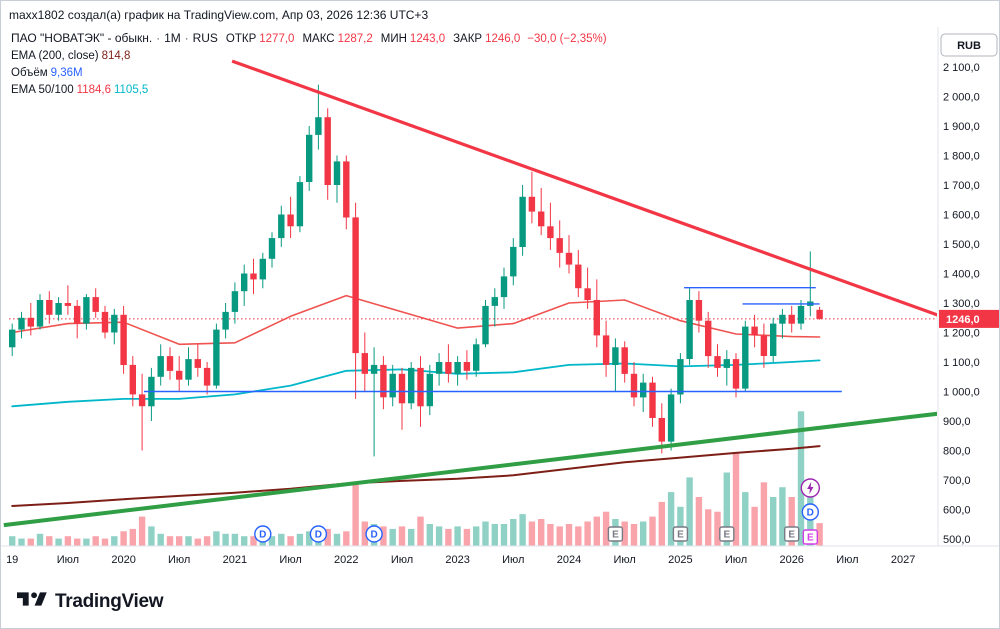 This screenshot has width=1000, height=629. Describe the element at coordinates (393, 39) in the screenshot. I see `low-label: МИН` at that location.